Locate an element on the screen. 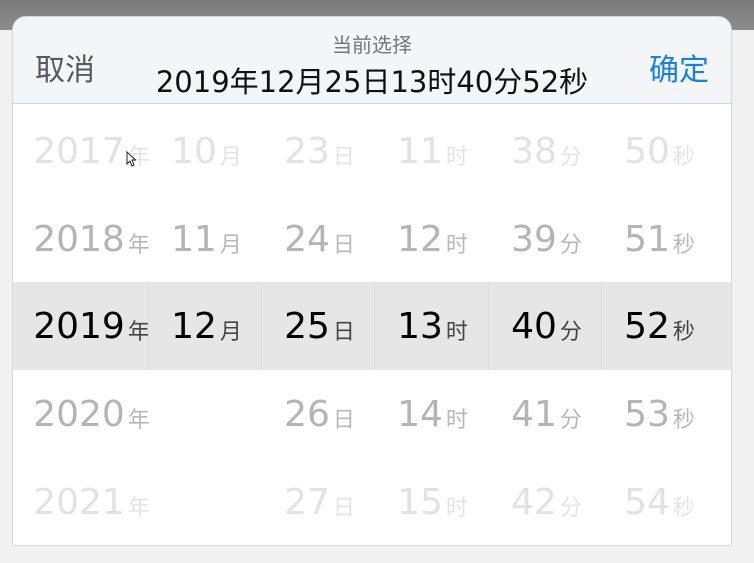 This screenshot has width=754, height=563. minute-value: 39 is located at coordinates (534, 239).